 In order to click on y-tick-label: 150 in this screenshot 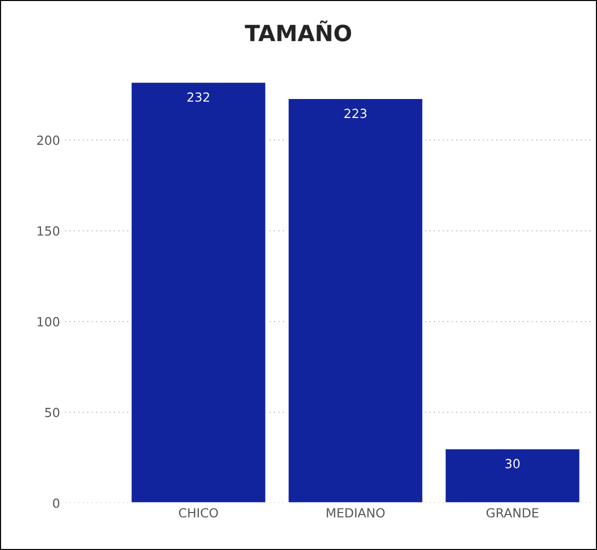, I will do `click(49, 231)`.